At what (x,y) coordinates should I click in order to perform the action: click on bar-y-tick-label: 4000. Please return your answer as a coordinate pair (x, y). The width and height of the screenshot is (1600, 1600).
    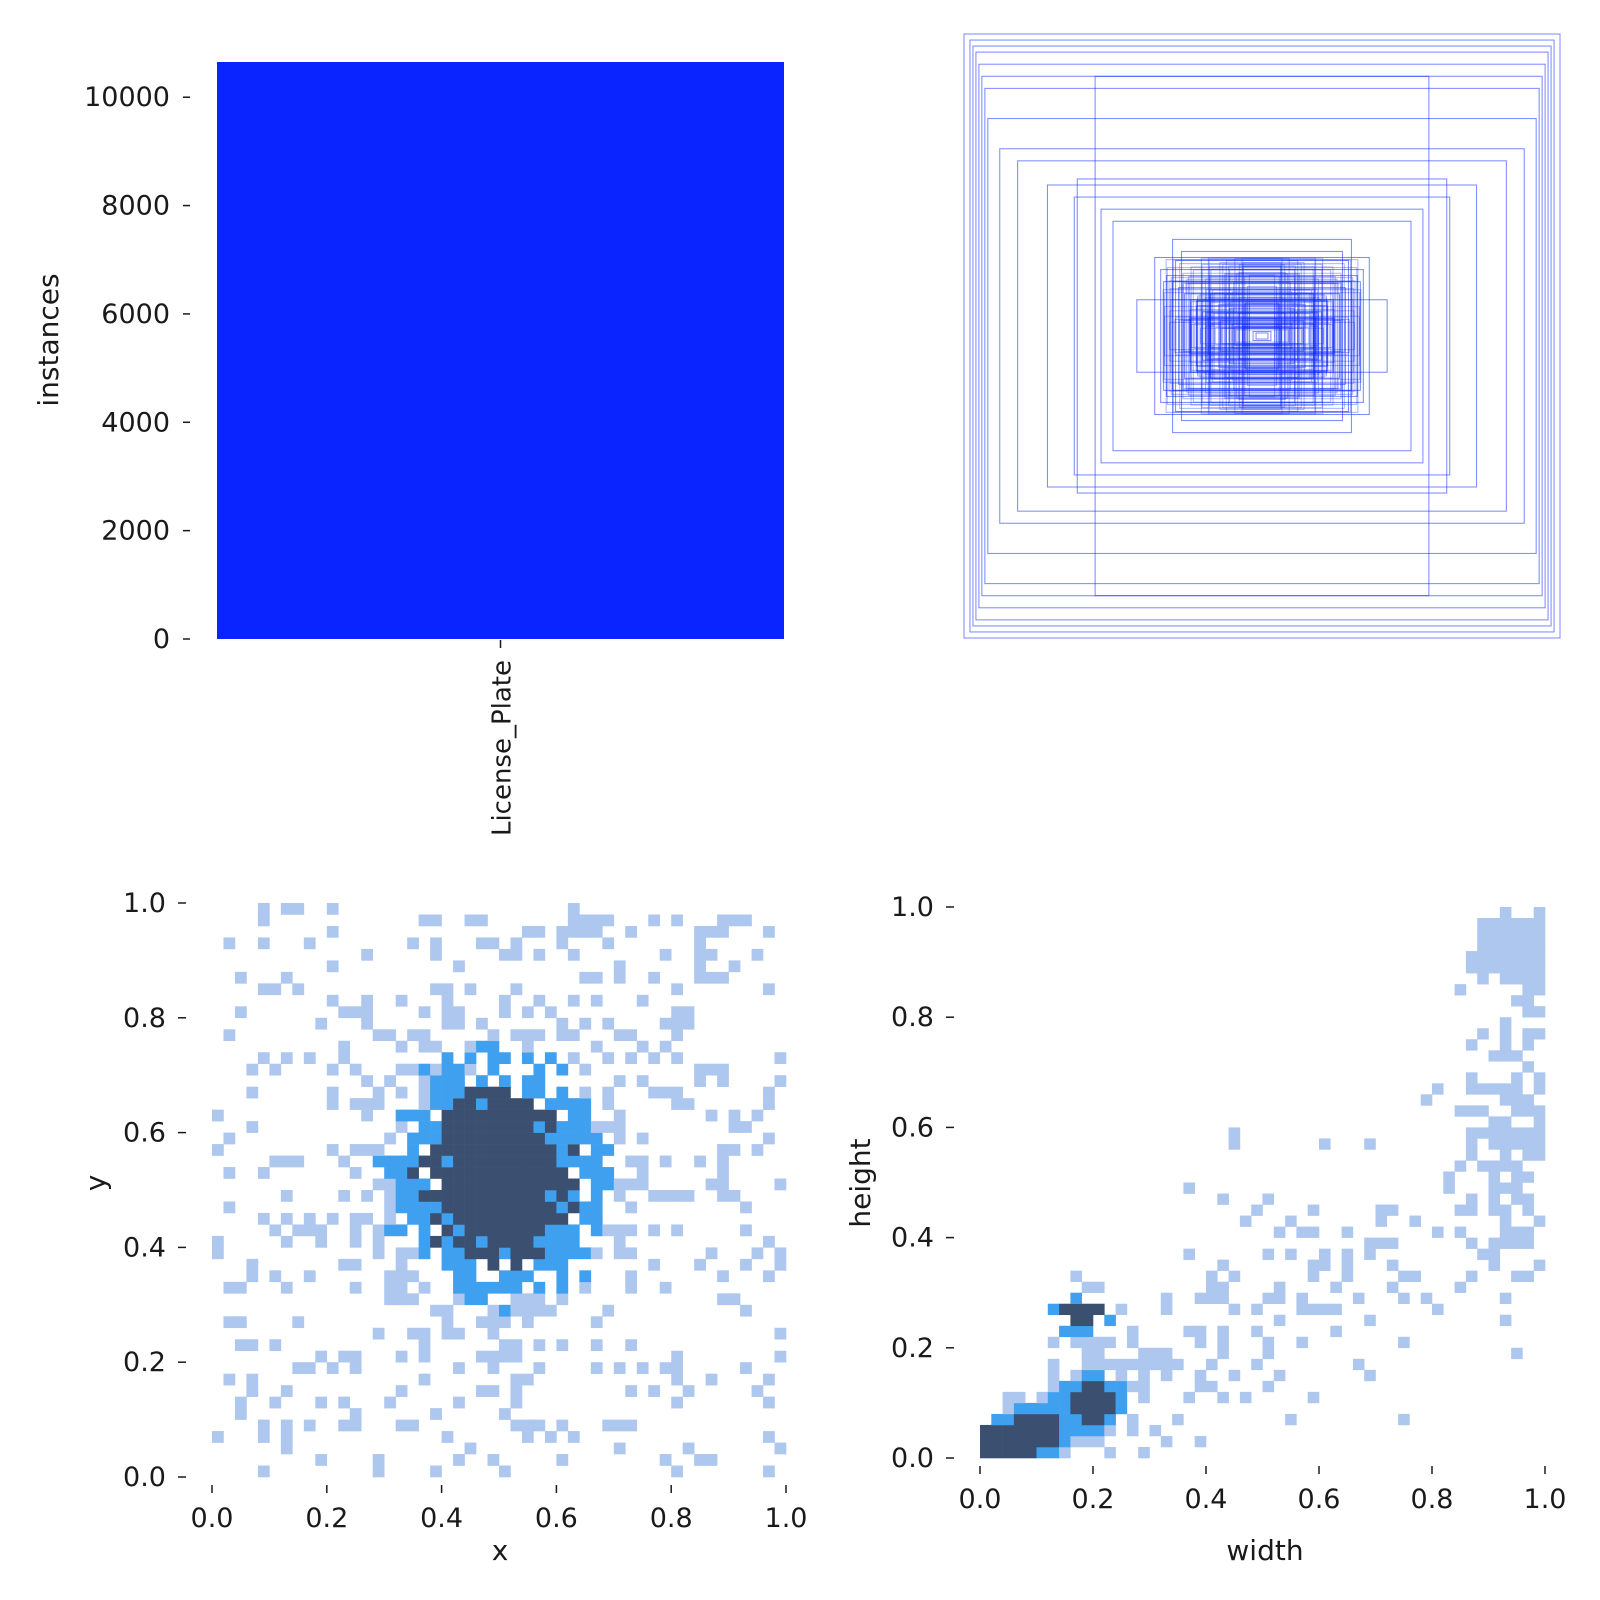
    Looking at the image, I should click on (135, 422).